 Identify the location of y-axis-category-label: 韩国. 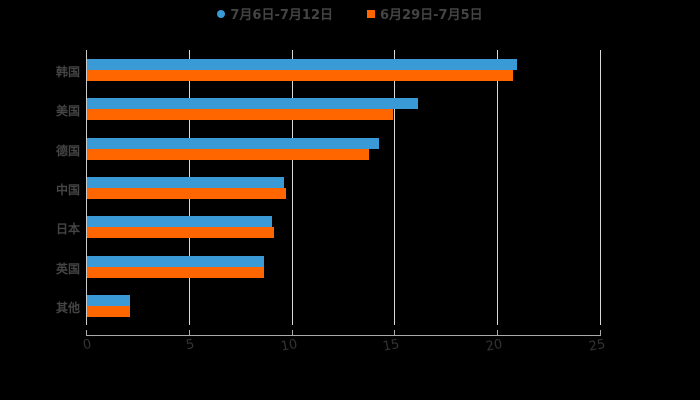
(67, 72).